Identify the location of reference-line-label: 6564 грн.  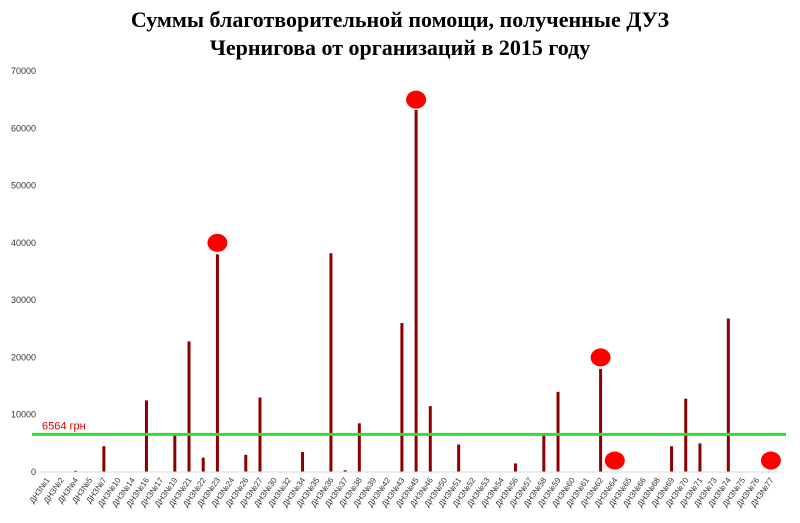
(64, 426).